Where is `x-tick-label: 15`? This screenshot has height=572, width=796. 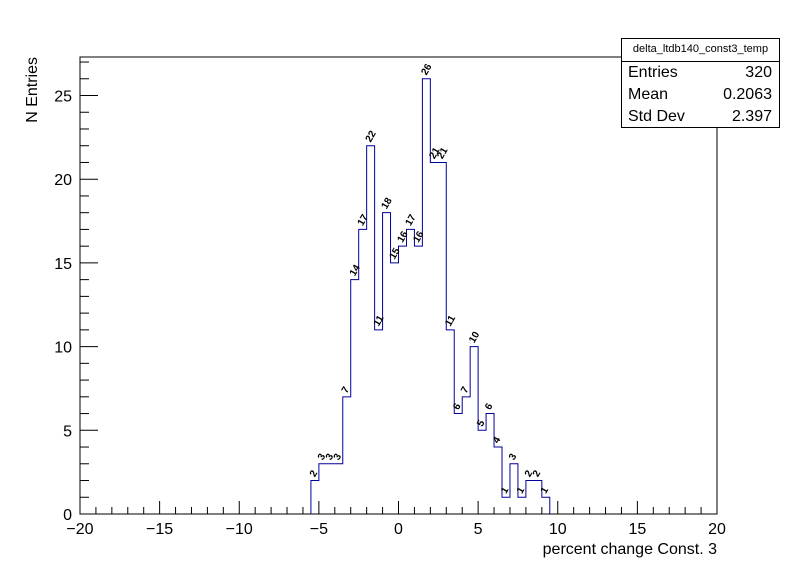
x-tick-label: 15 is located at coordinates (637, 529).